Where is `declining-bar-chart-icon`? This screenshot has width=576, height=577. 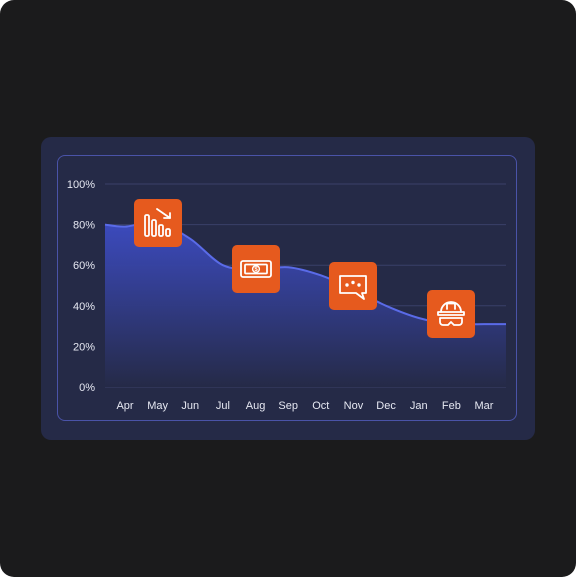 declining-bar-chart-icon is located at coordinates (157, 222).